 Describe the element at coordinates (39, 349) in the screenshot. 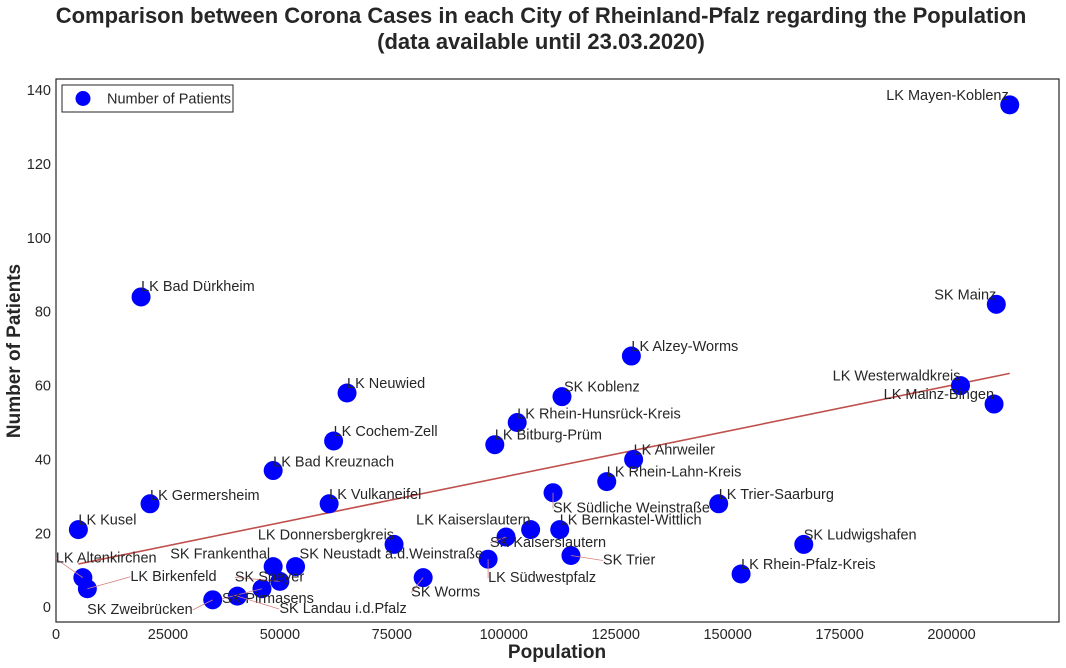

I see `y-axis: 0 20 40 60 80 100 120 140` at that location.